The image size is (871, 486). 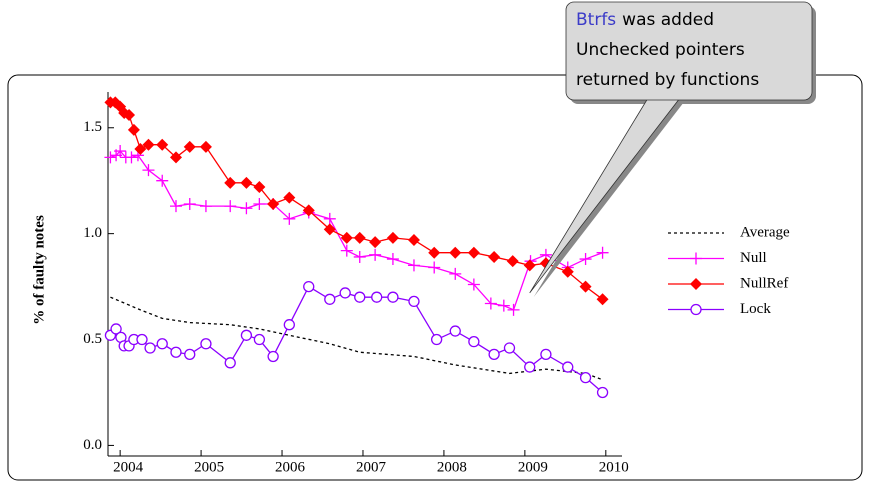 I want to click on callout-line: Btrfs was added, so click(x=645, y=20).